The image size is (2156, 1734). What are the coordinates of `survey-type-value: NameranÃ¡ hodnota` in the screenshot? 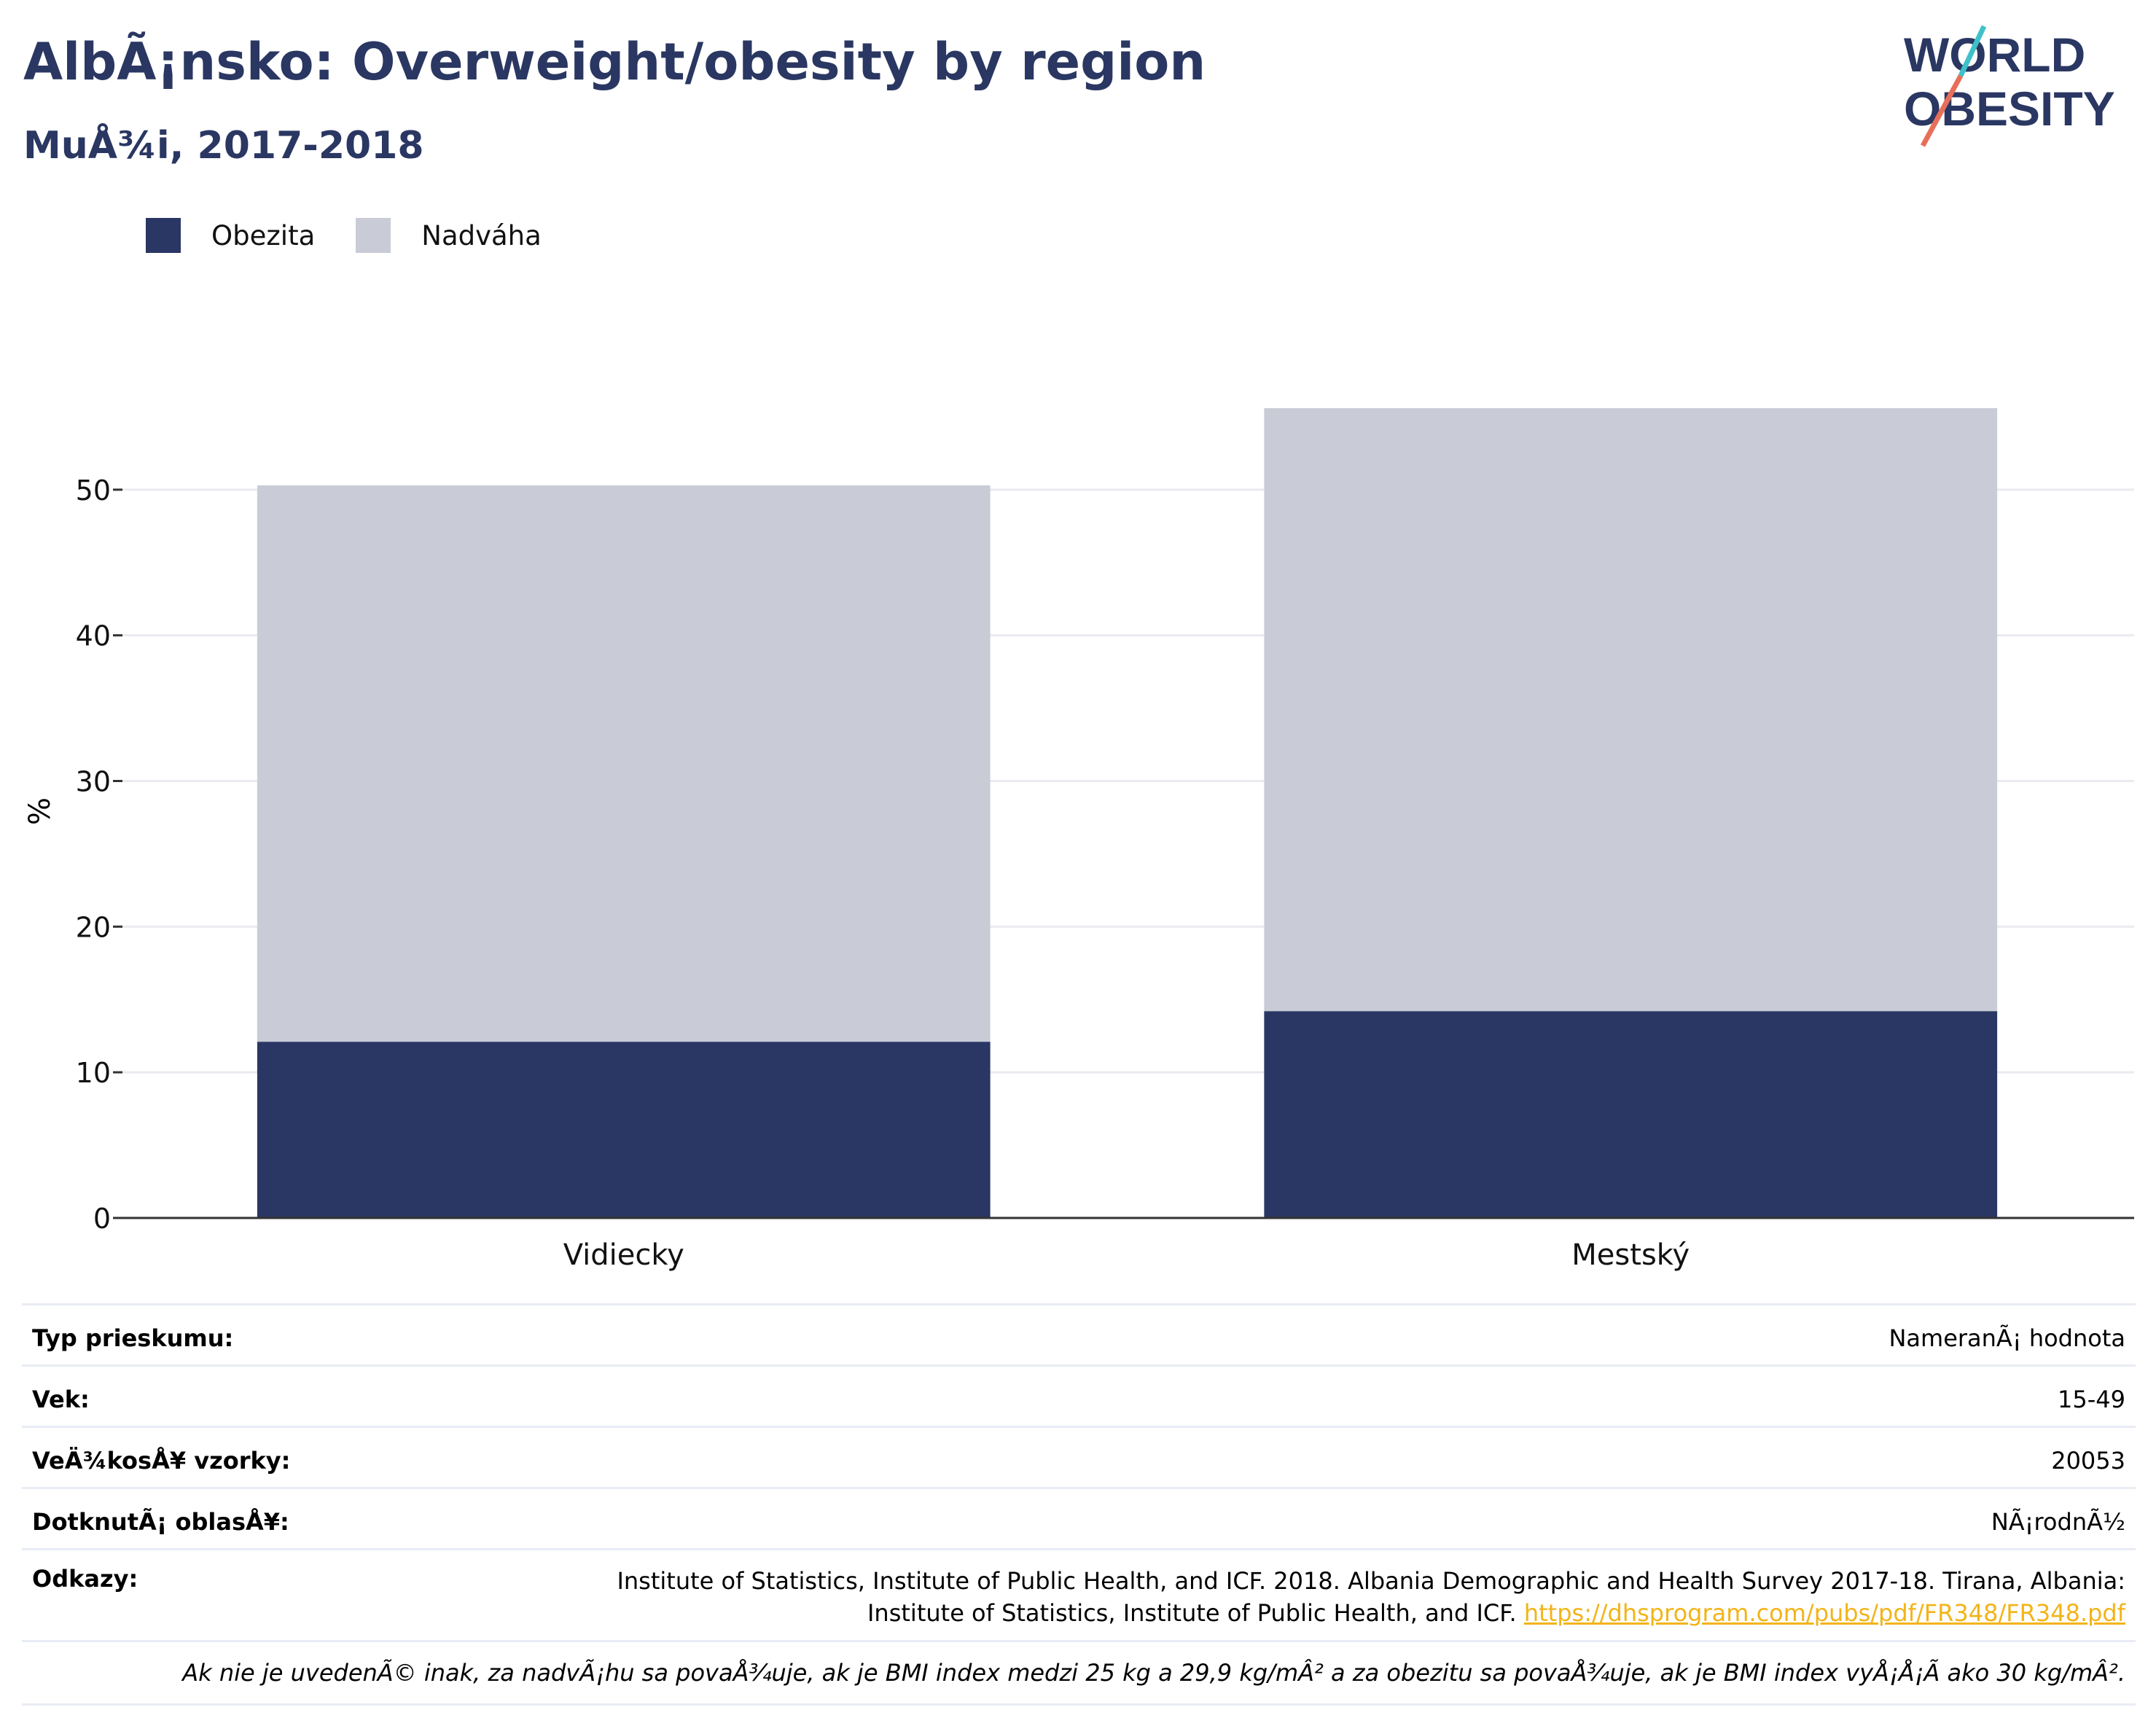 It's located at (2007, 1338).